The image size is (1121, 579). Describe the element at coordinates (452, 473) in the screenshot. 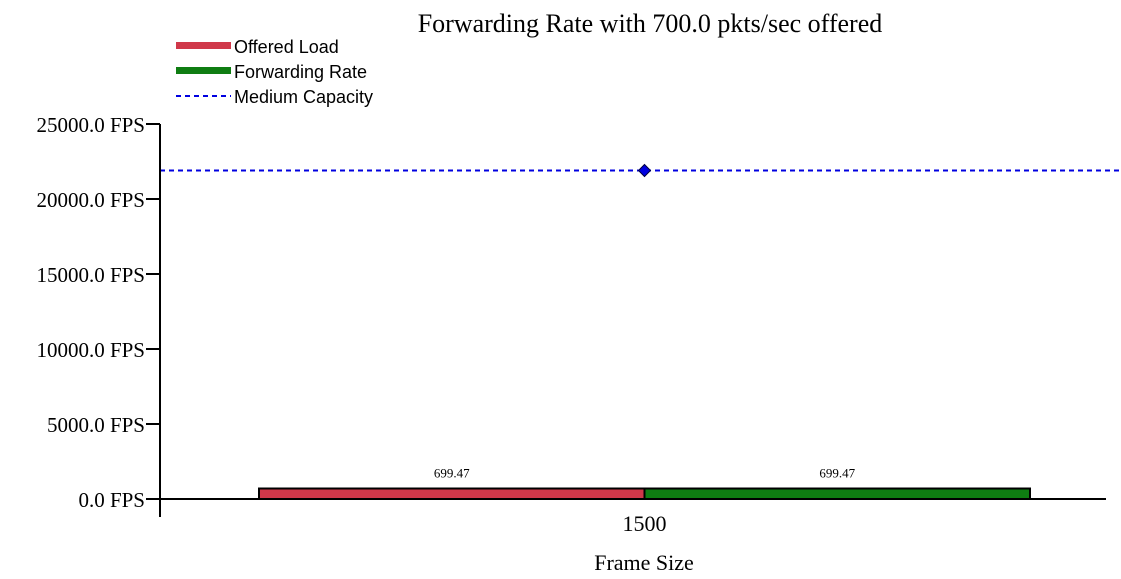

I see `data-label-offered-load-0: 699.47` at that location.